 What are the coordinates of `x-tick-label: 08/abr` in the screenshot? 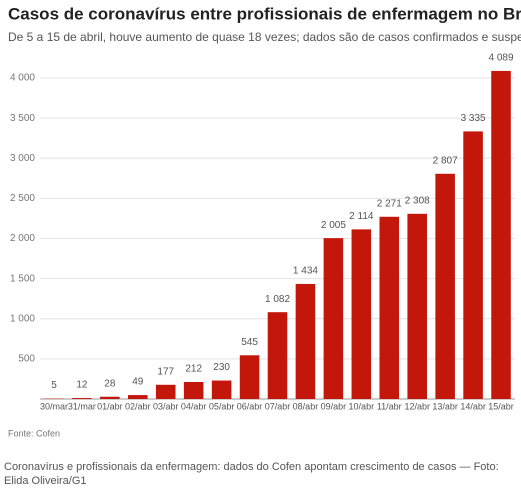 It's located at (306, 406).